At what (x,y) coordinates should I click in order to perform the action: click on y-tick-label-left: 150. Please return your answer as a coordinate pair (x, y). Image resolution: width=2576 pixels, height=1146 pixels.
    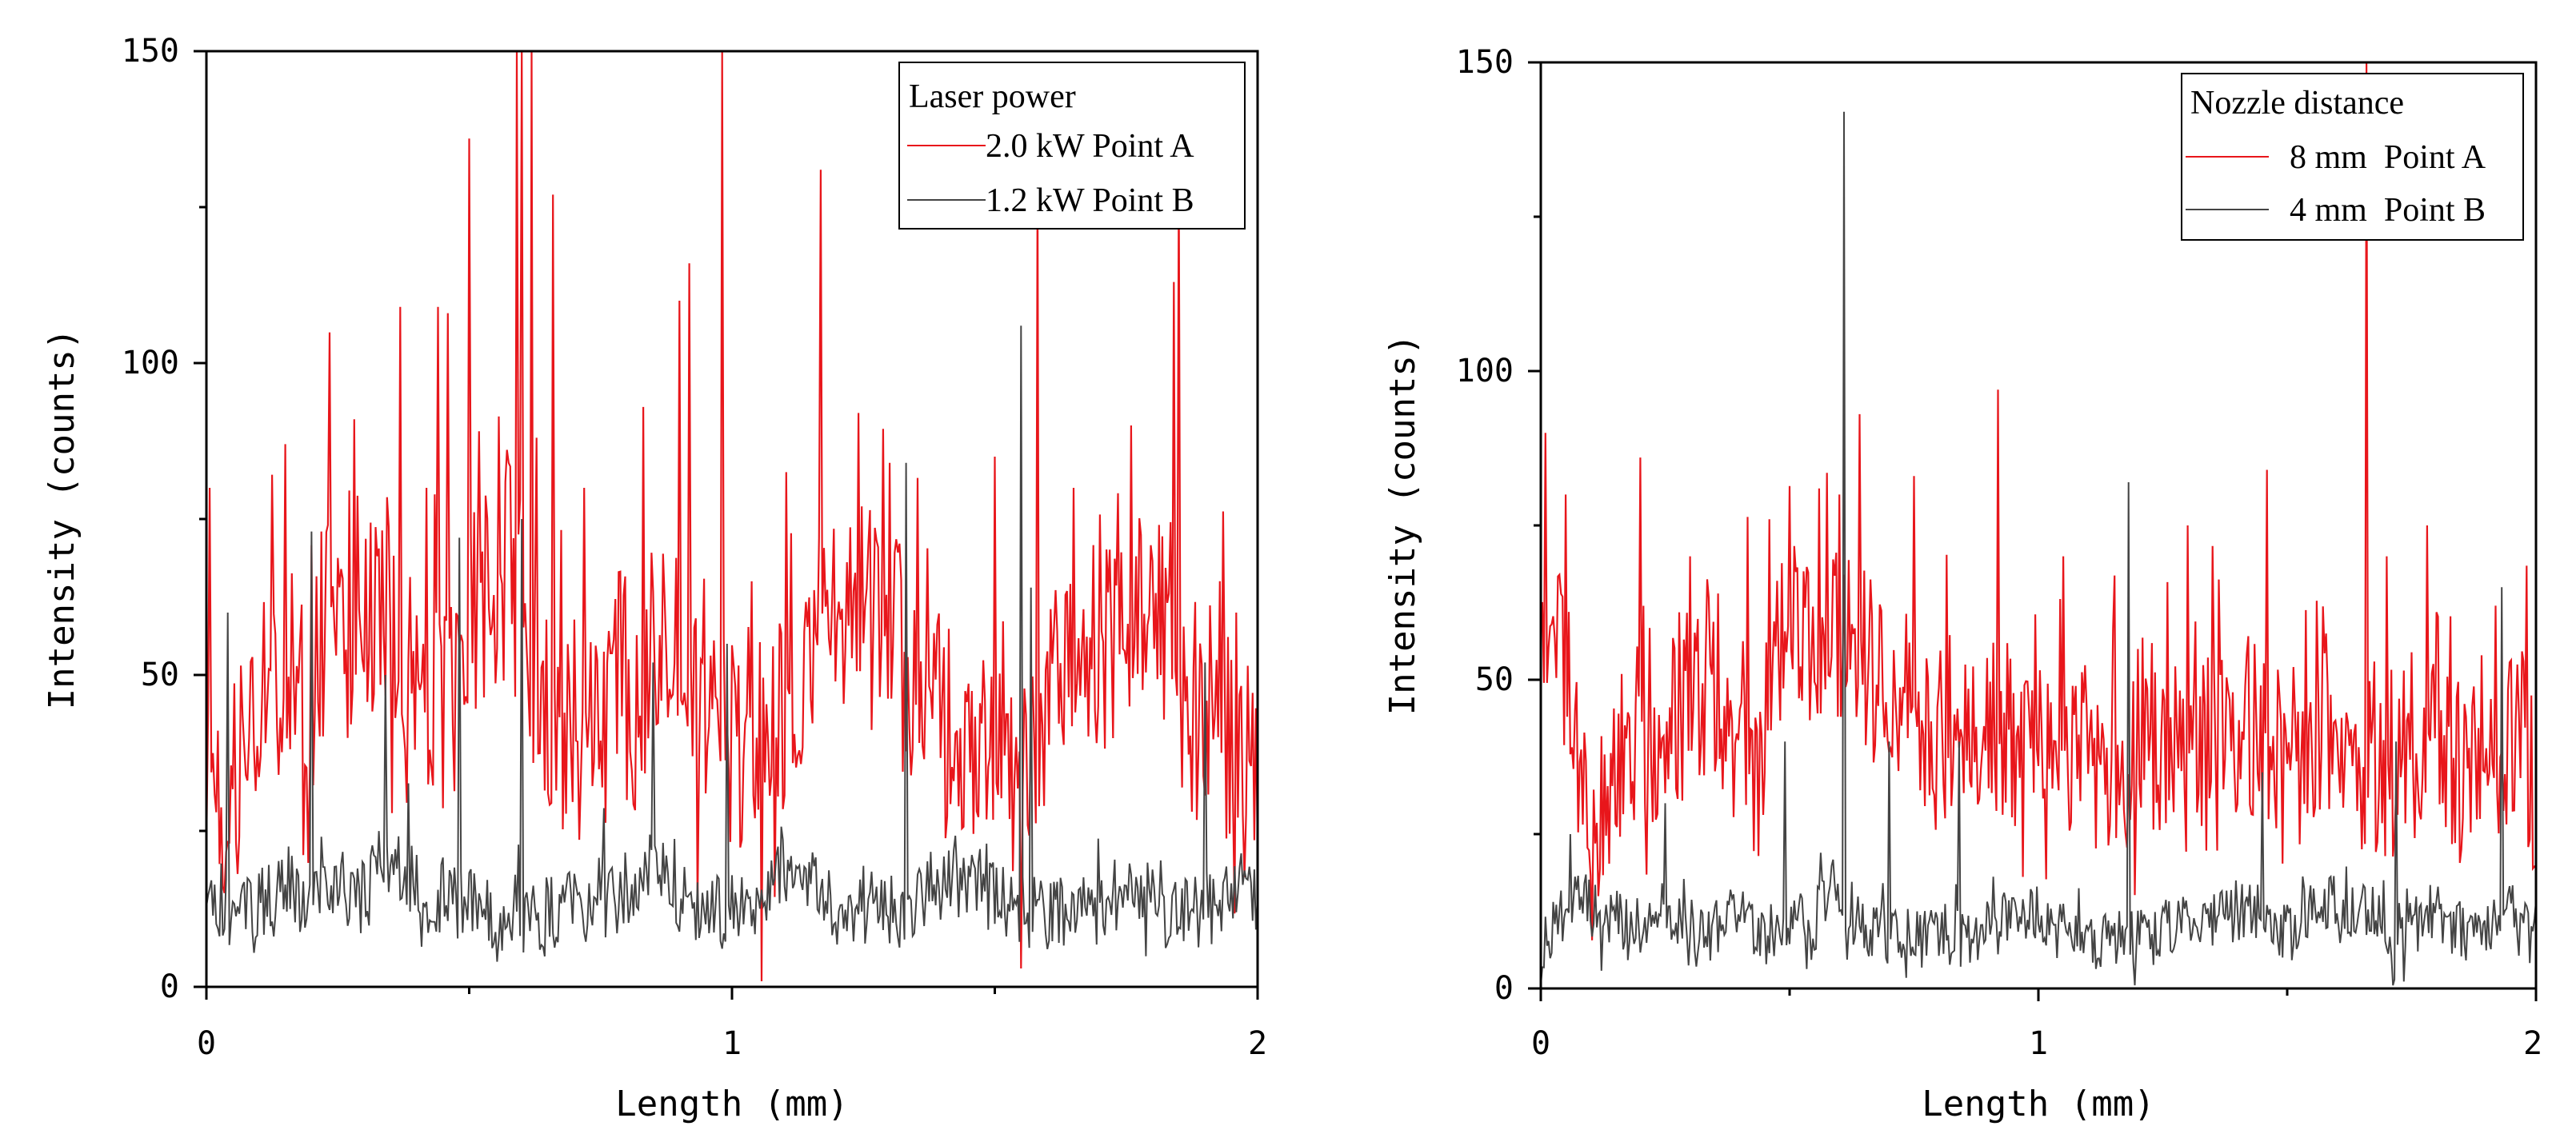
    Looking at the image, I should click on (150, 52).